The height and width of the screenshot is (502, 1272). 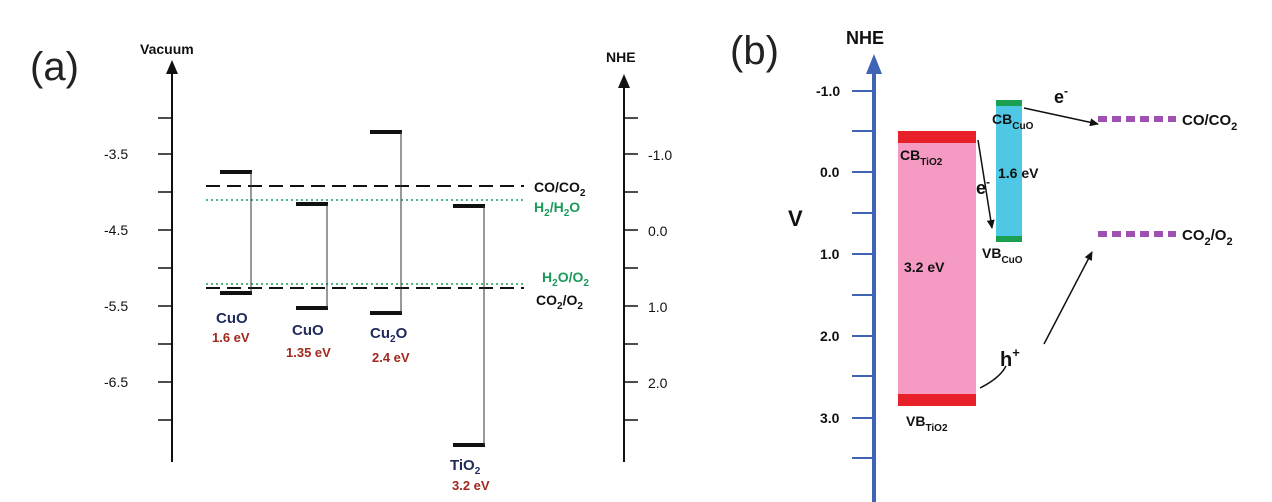 What do you see at coordinates (1207, 237) in the screenshot?
I see `co2-o2-label-b: CO2/O2` at bounding box center [1207, 237].